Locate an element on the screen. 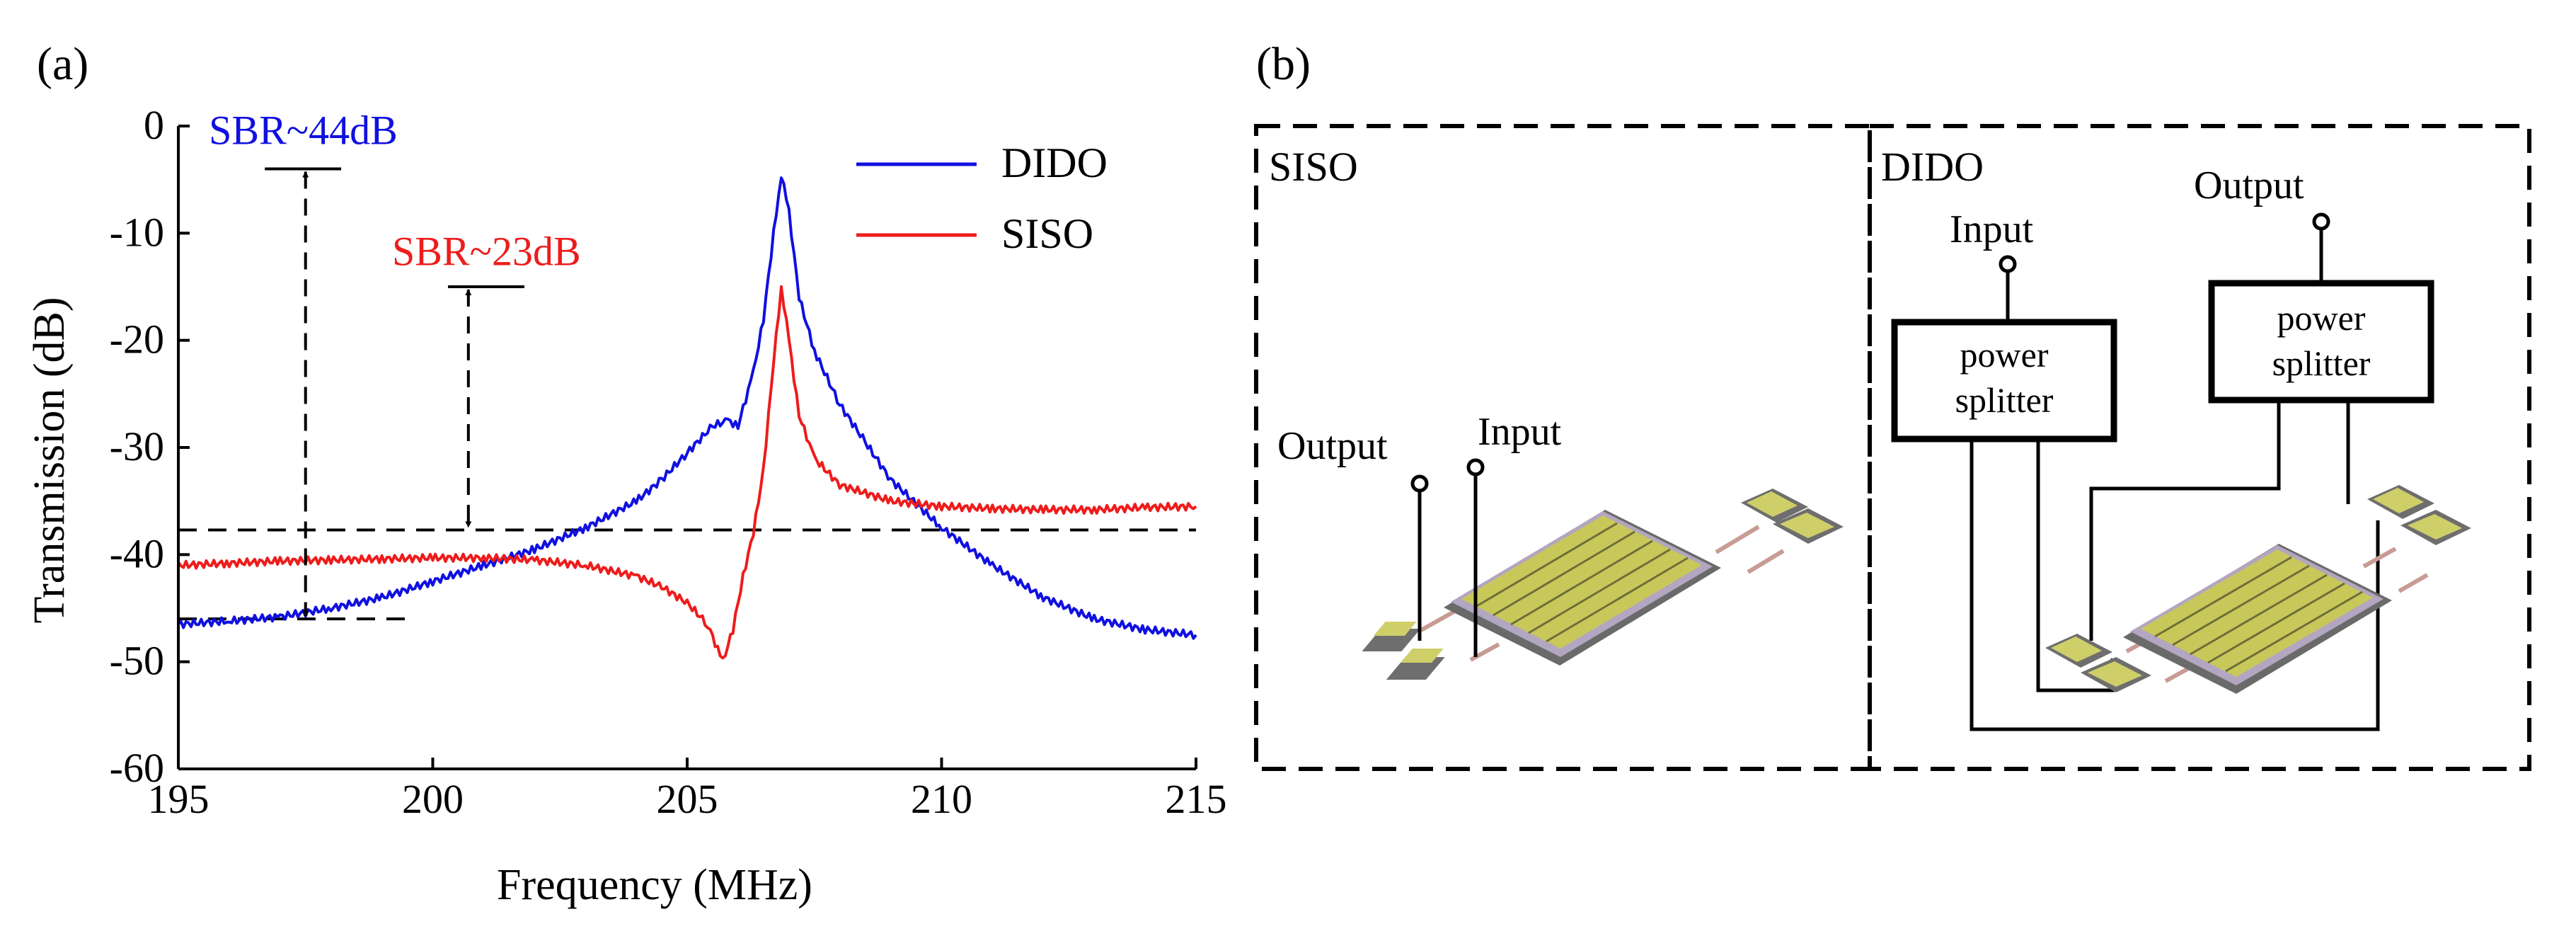 The width and height of the screenshot is (2576, 936). dido-wiring is located at coordinates (2175, 472).